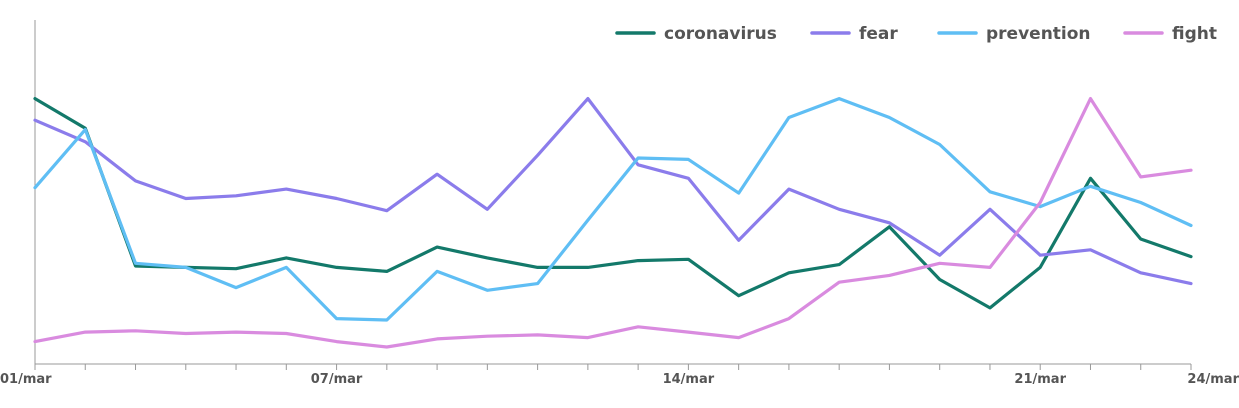 Image resolution: width=1239 pixels, height=408 pixels. I want to click on x-tick-label: 01/mar, so click(26, 379).